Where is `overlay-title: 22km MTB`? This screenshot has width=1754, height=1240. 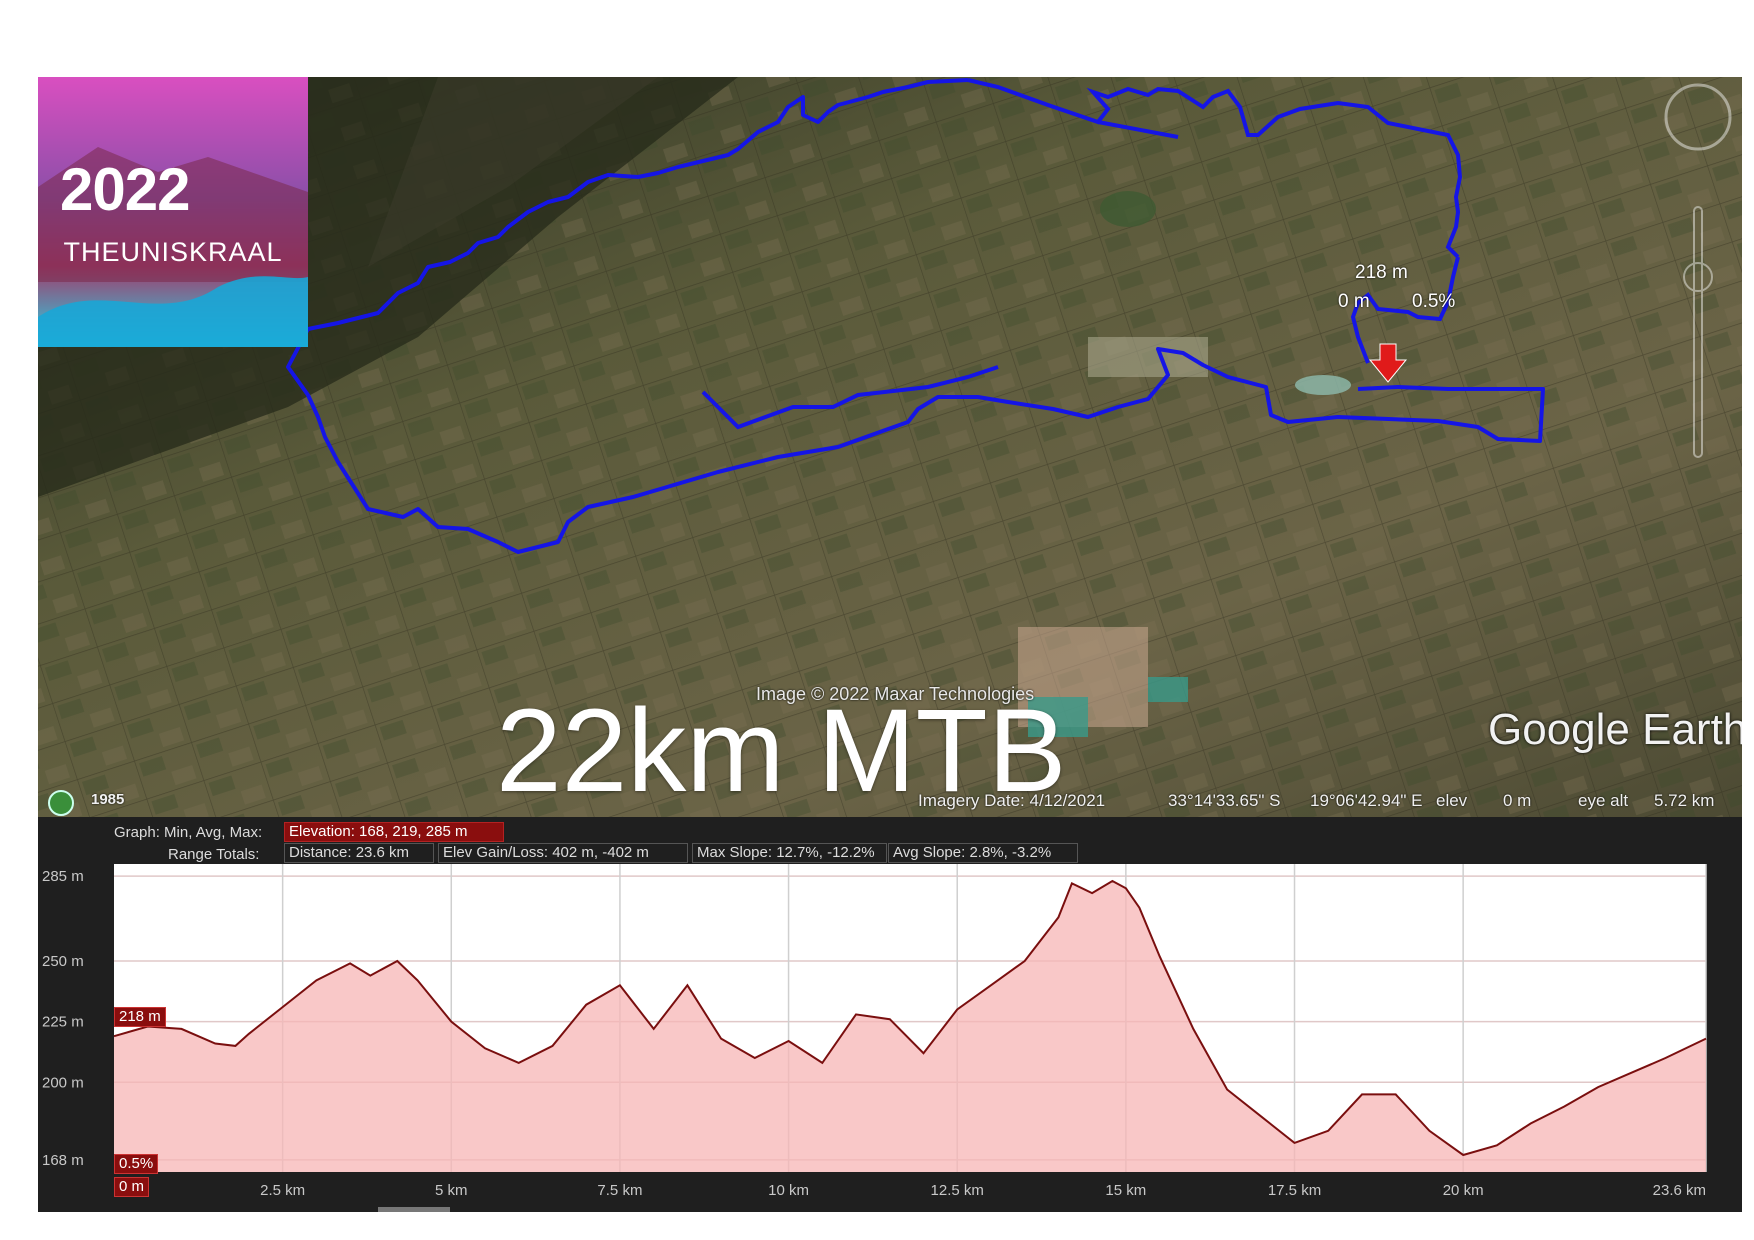
overlay-title: 22km MTB is located at coordinates (781, 751).